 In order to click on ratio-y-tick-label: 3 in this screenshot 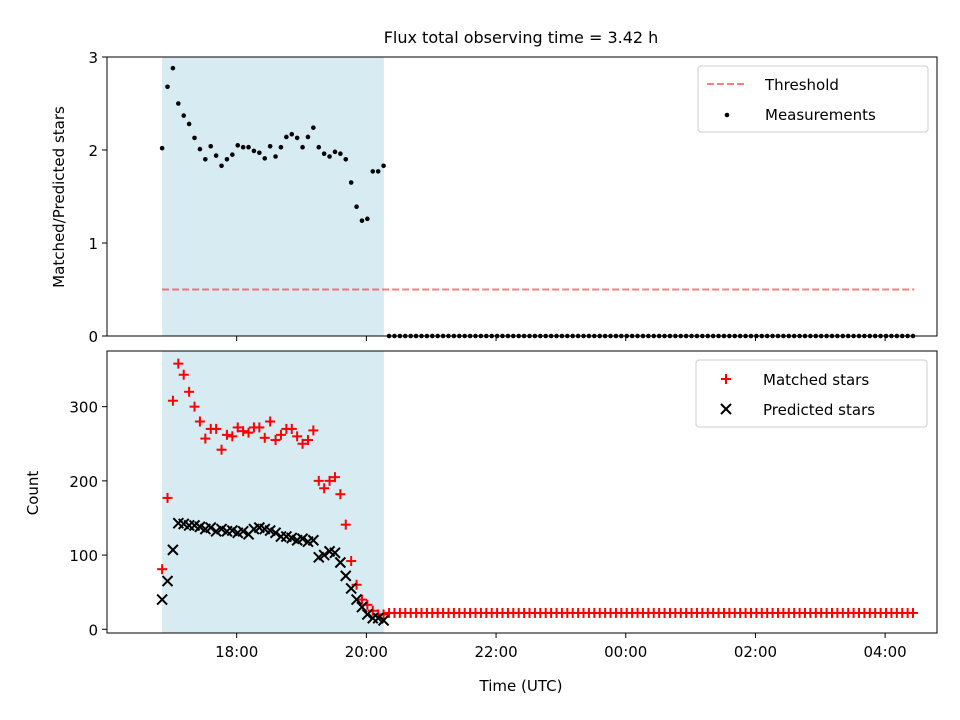, I will do `click(93, 58)`.